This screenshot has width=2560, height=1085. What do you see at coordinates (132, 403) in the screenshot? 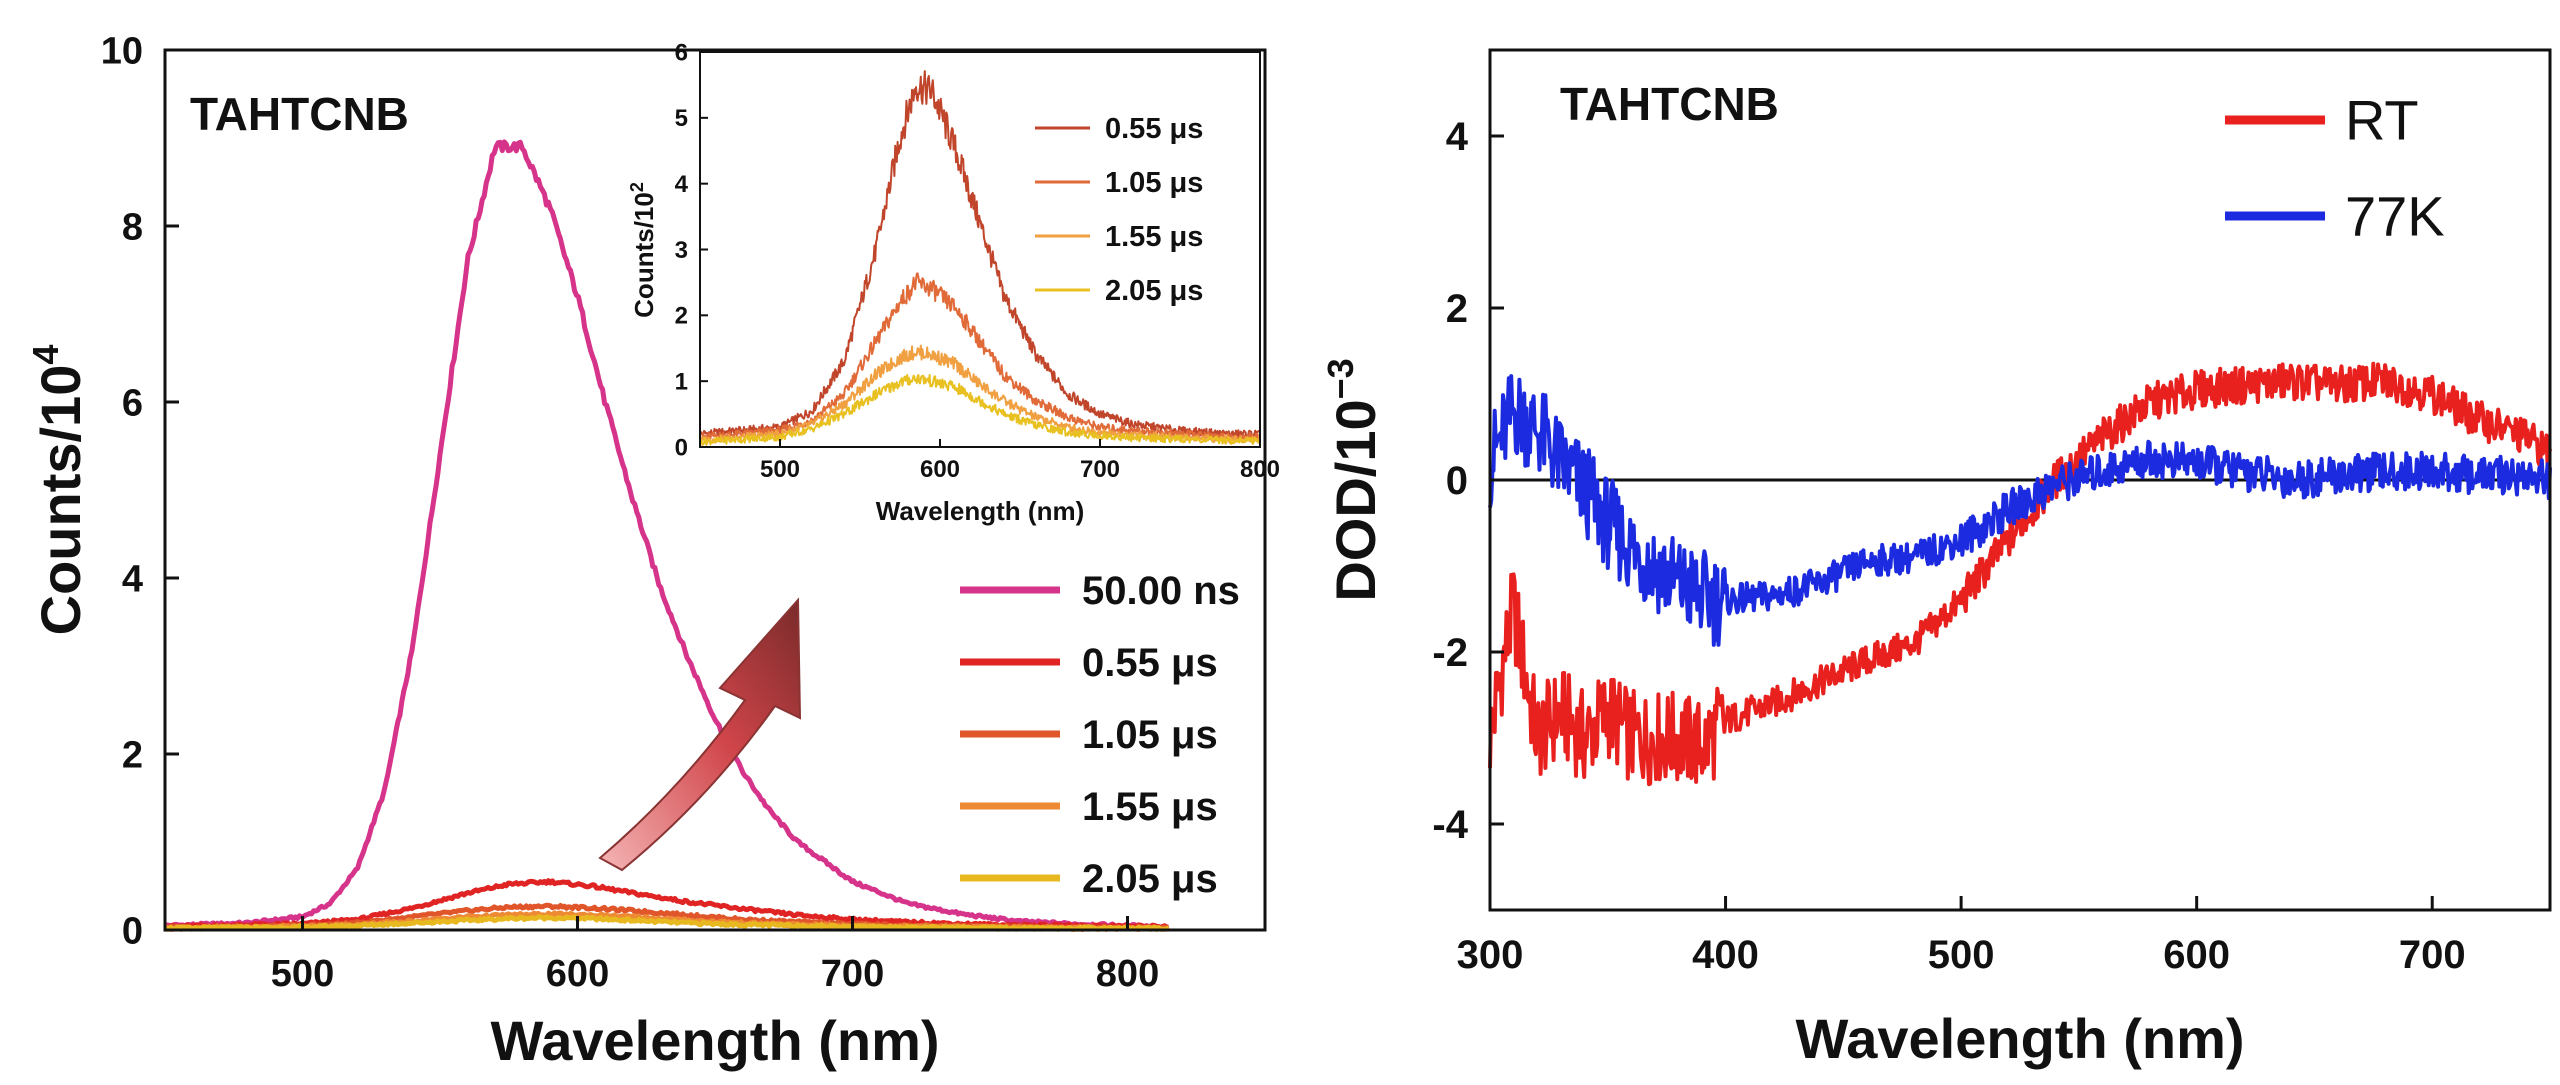
I see `left-y-tick-label: 6` at bounding box center [132, 403].